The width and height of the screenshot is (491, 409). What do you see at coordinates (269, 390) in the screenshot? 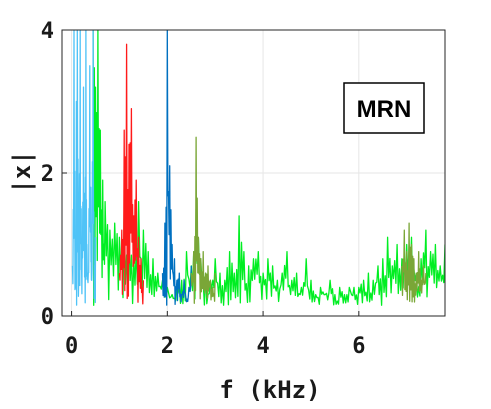
I see `x-axis-label: f (kHz)` at bounding box center [269, 390].